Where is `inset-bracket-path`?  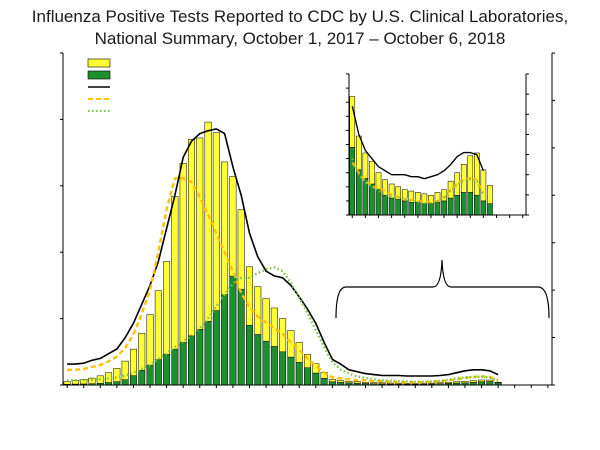
inset-bracket-path is located at coordinates (442, 289).